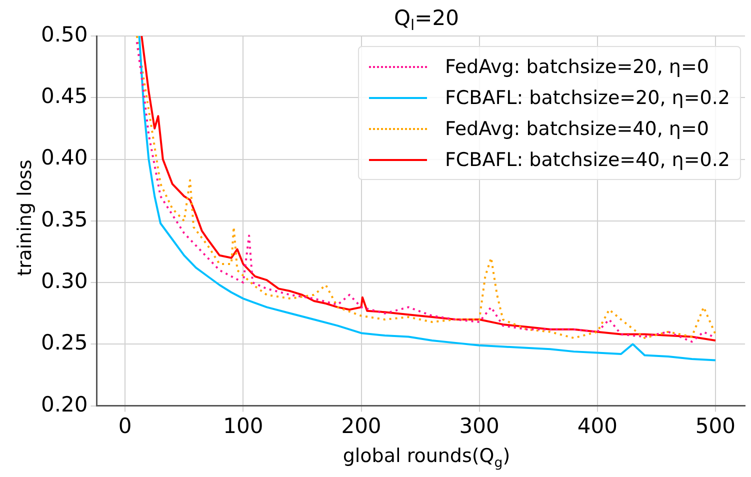  Describe the element at coordinates (576, 129) in the screenshot. I see `legend-label: FedAvg: batchsize=40, η=0` at that location.